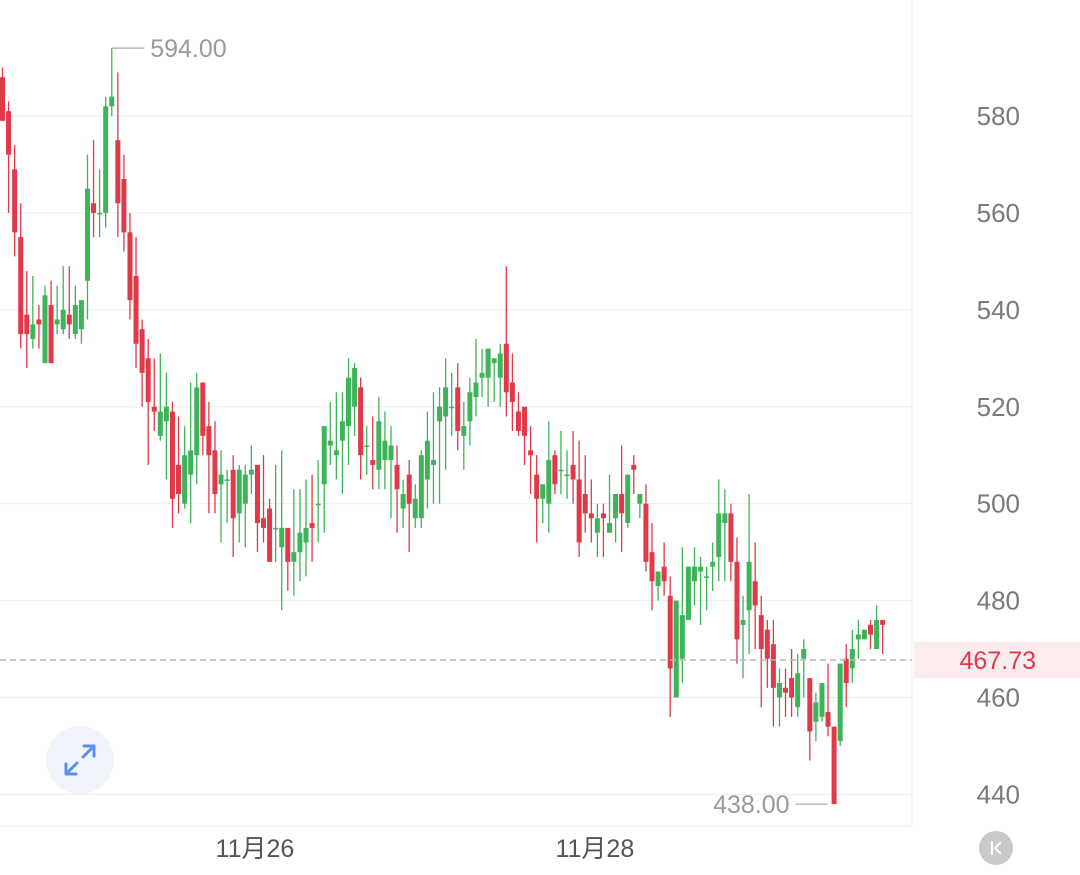 This screenshot has width=1080, height=875. Describe the element at coordinates (80, 760) in the screenshot. I see `expand-button` at that location.